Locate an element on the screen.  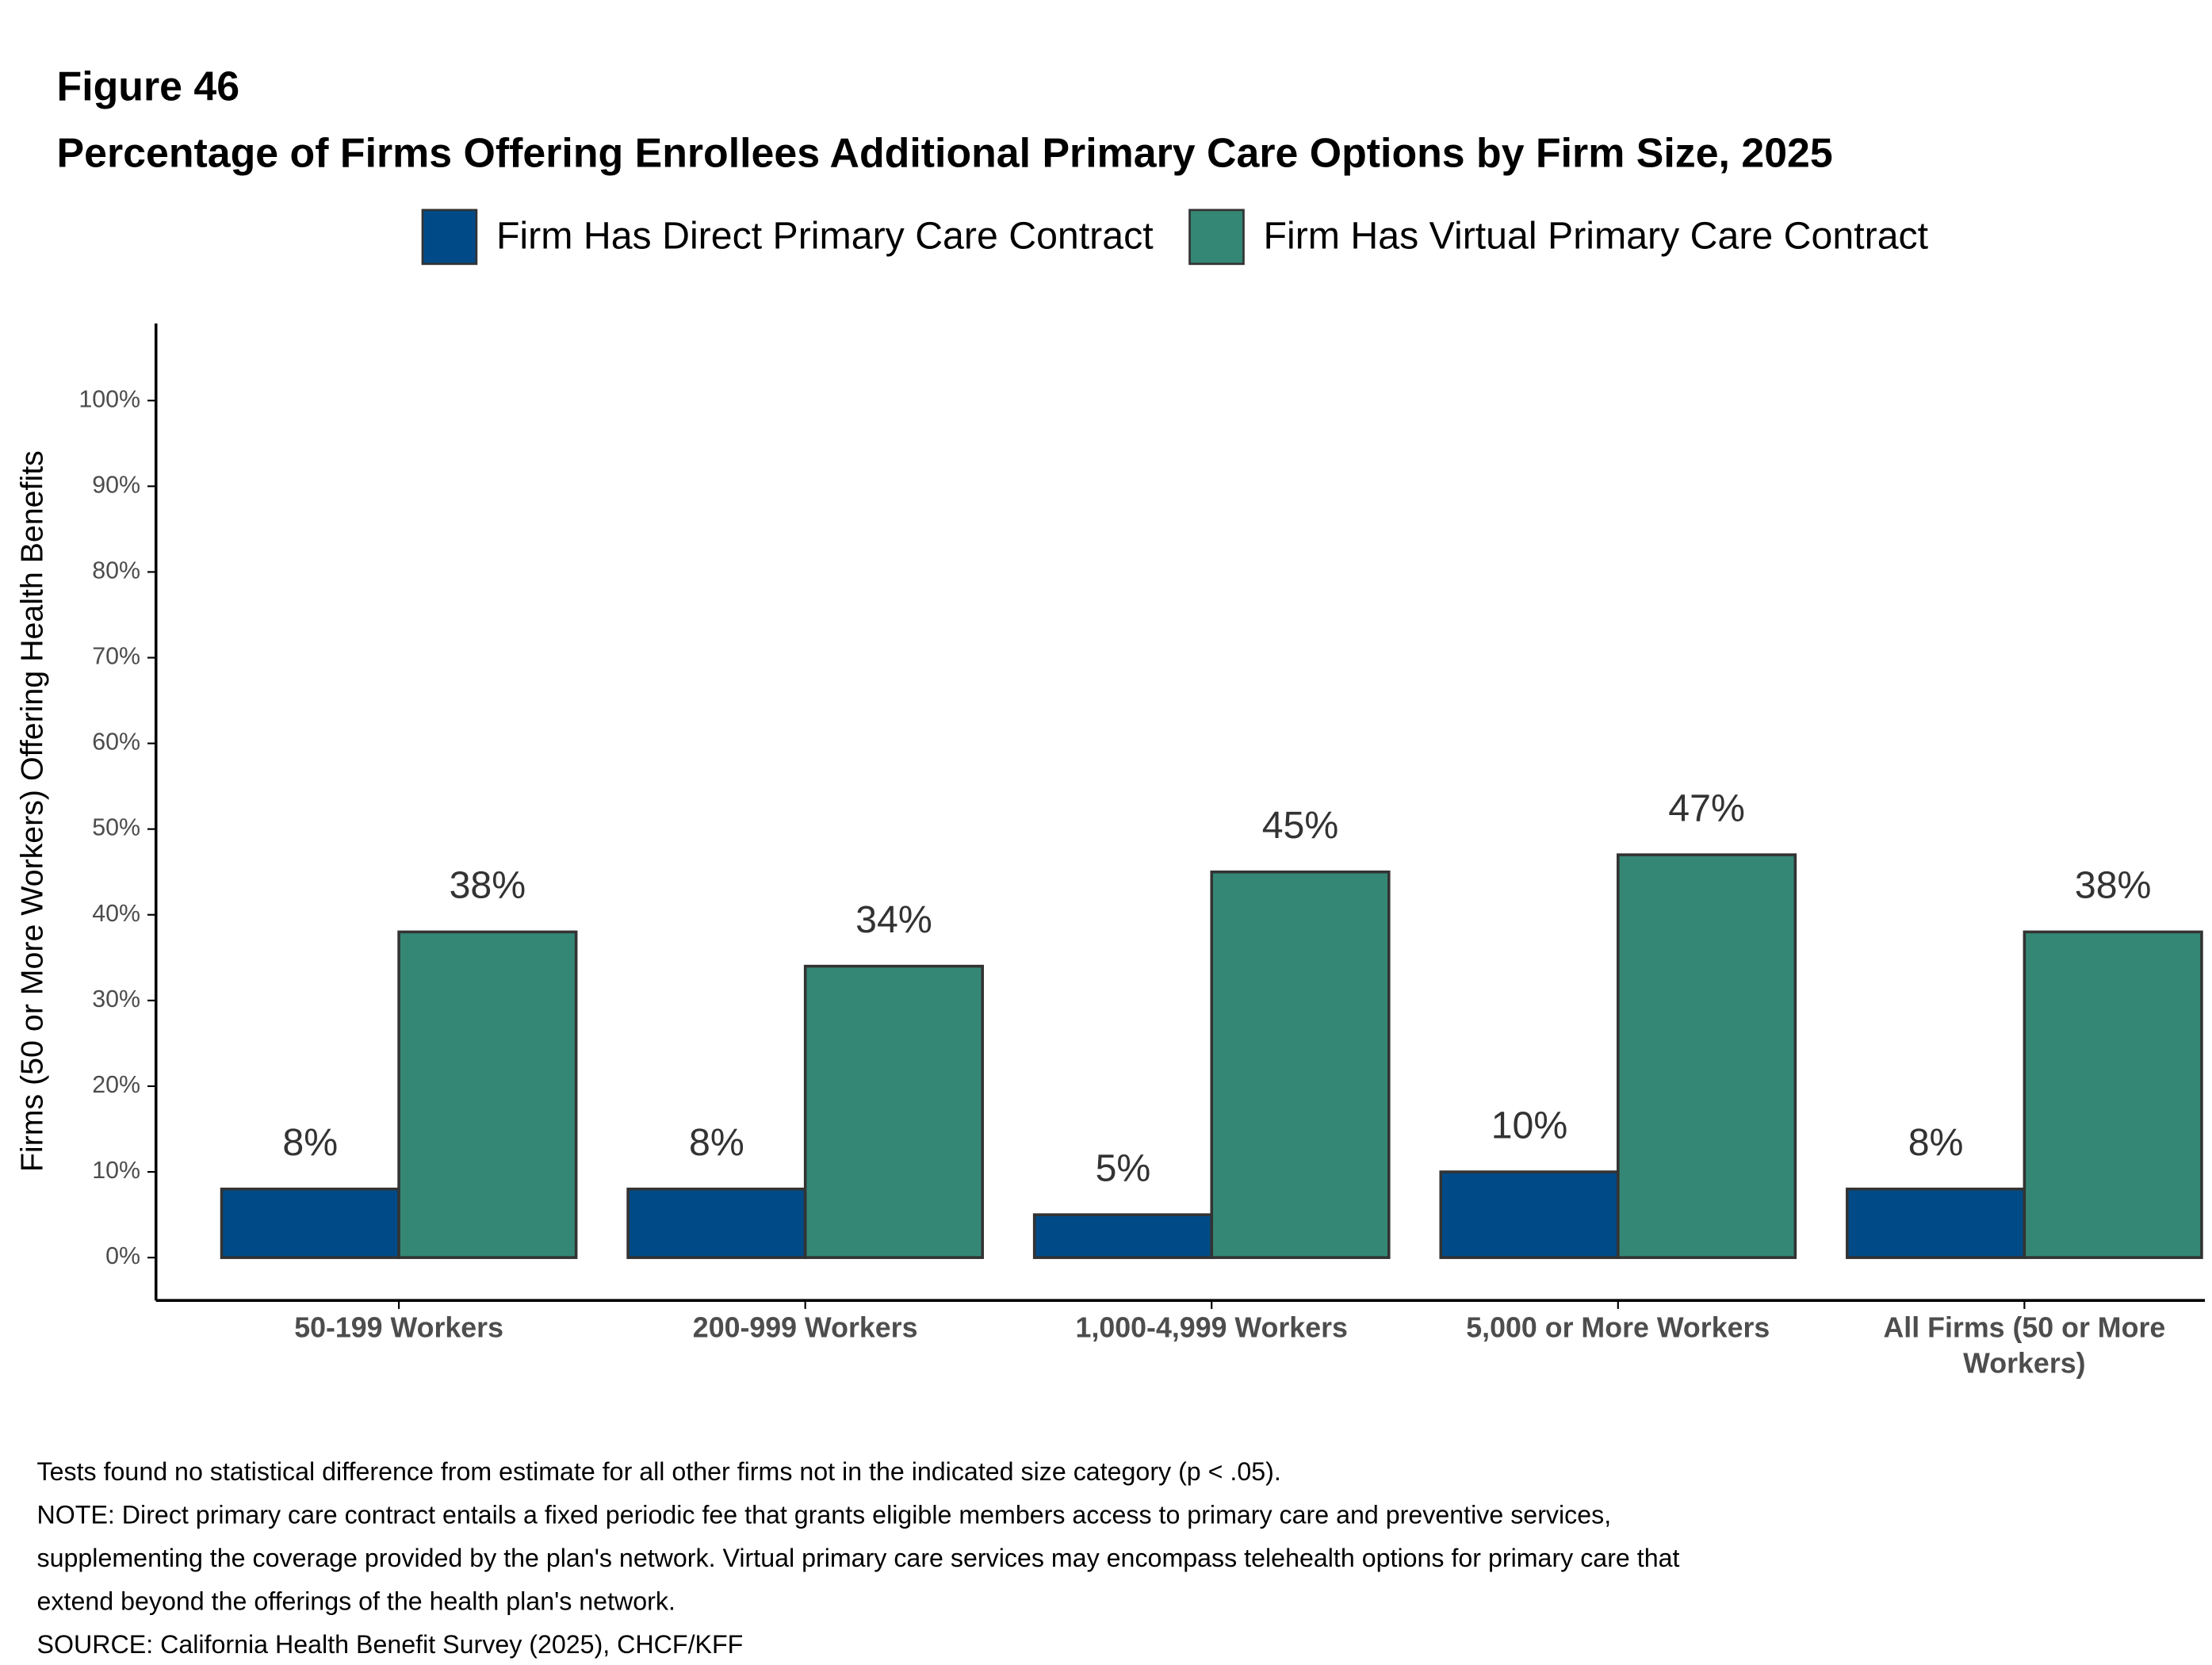
y-tick-label: 80% is located at coordinates (116, 570).